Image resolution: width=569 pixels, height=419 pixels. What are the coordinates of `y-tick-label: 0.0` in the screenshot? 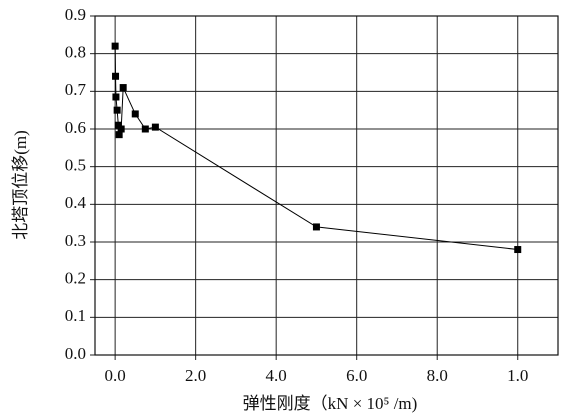 It's located at (75, 353).